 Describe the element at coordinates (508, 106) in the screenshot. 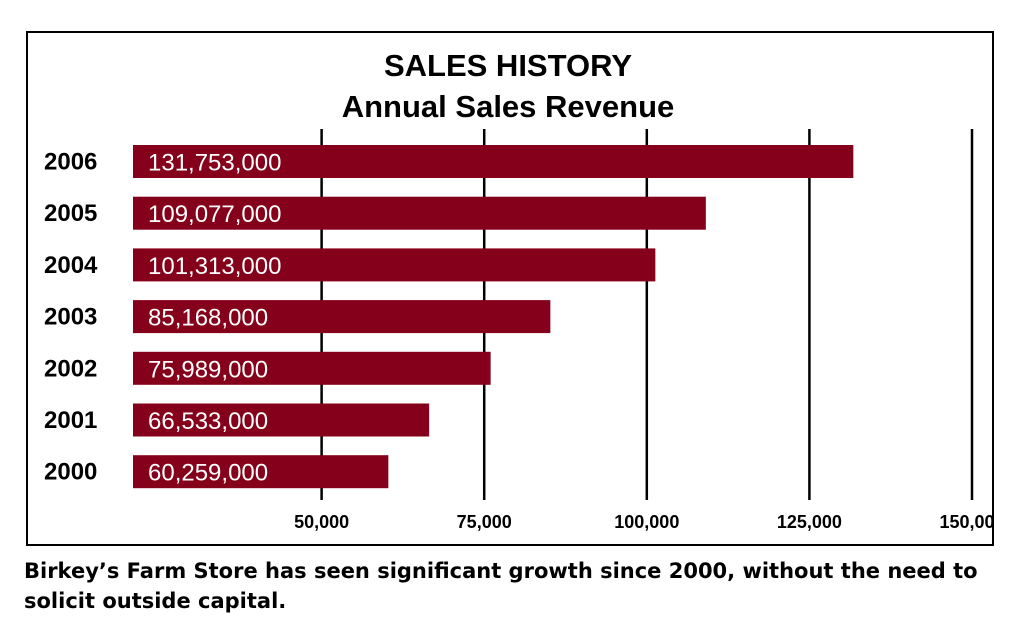

I see `chart-subtitle: Annual Sales Revenue` at that location.